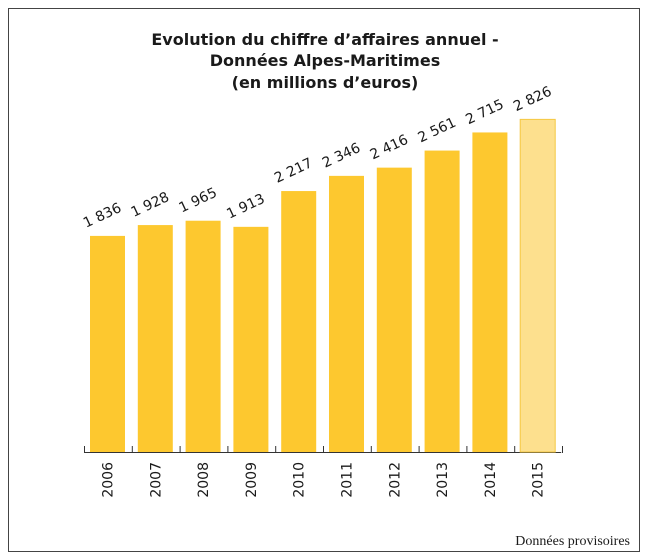  I want to click on x-tick-label: 2013, so click(443, 480).